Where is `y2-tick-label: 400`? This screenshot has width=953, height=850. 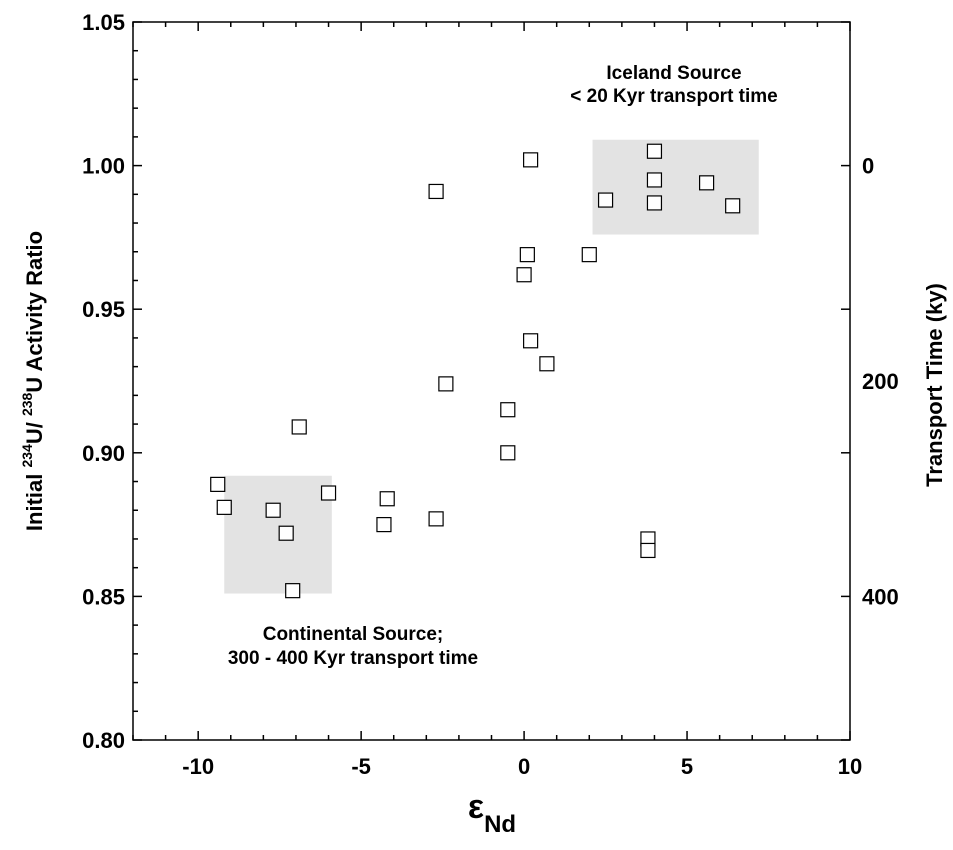 y2-tick-label: 400 is located at coordinates (880, 596).